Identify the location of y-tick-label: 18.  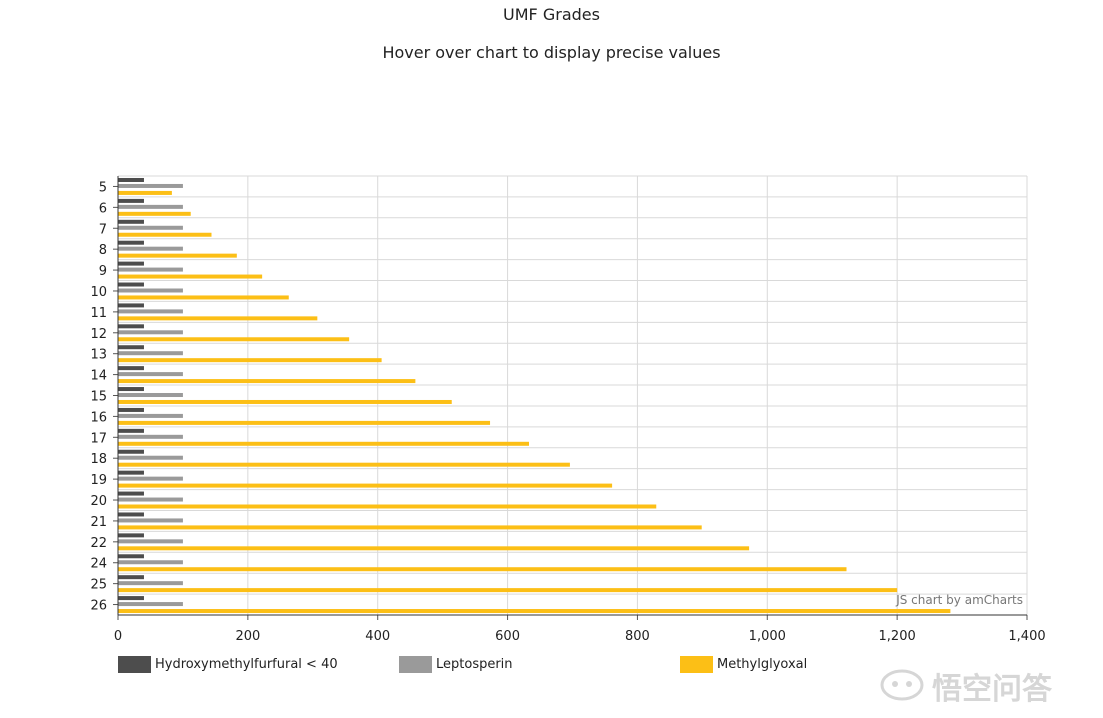
(98, 459).